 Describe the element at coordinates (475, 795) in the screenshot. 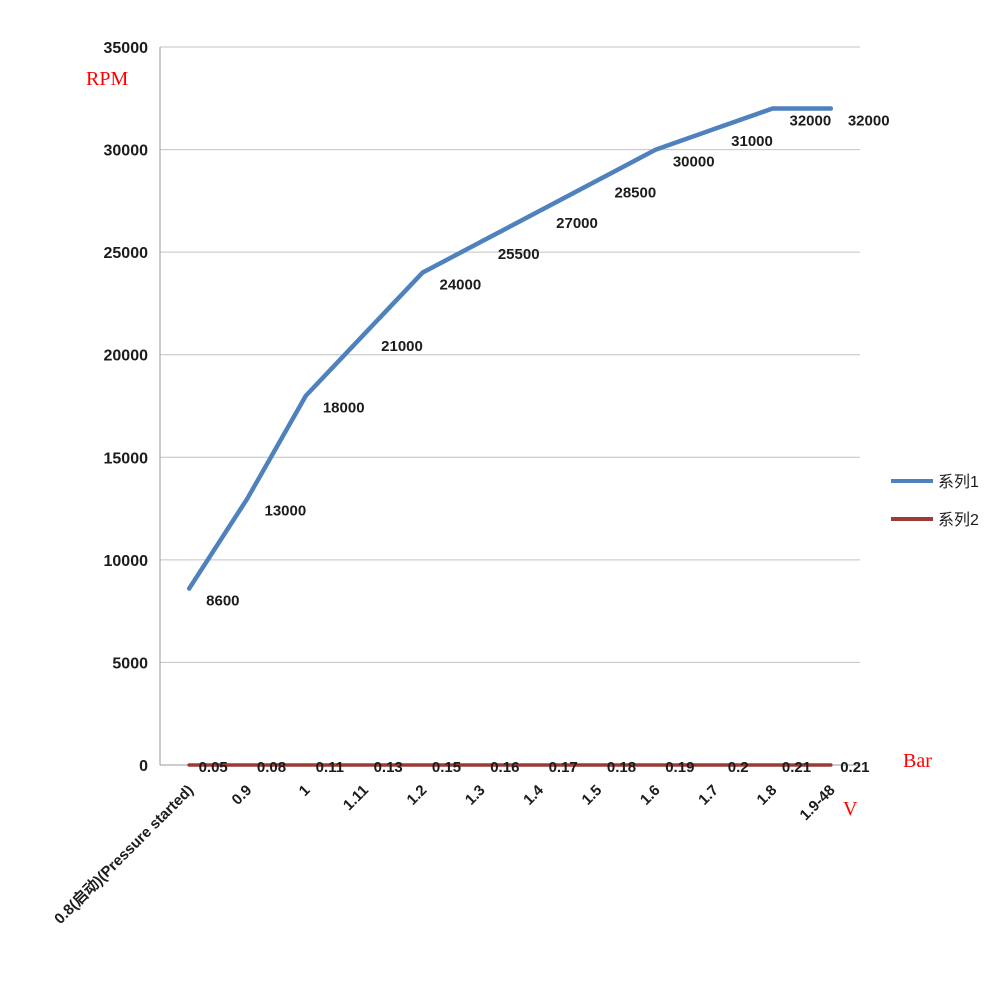

I see `x-axis-category-label: 1.3` at that location.